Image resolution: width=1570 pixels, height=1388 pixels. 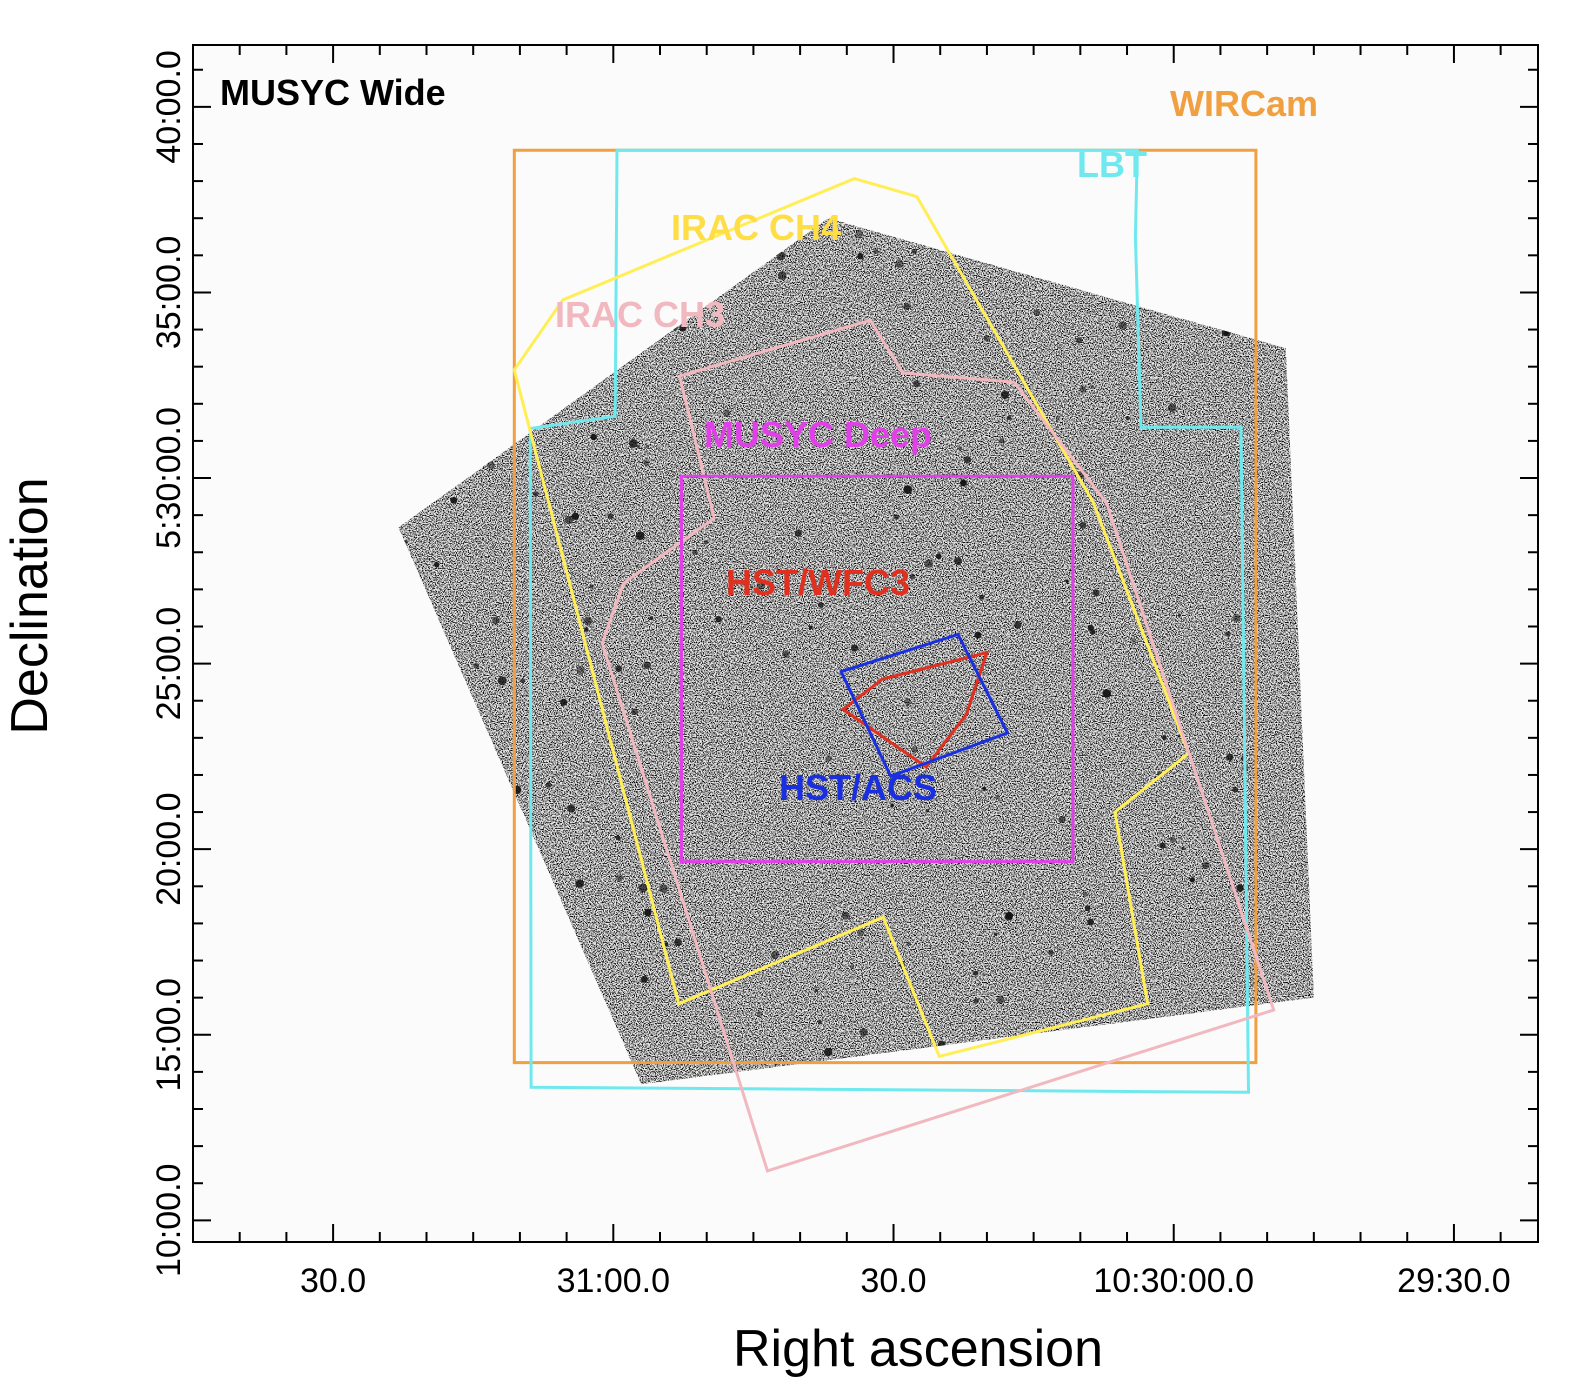 I want to click on hst-acs-footprint, so click(x=924, y=705).